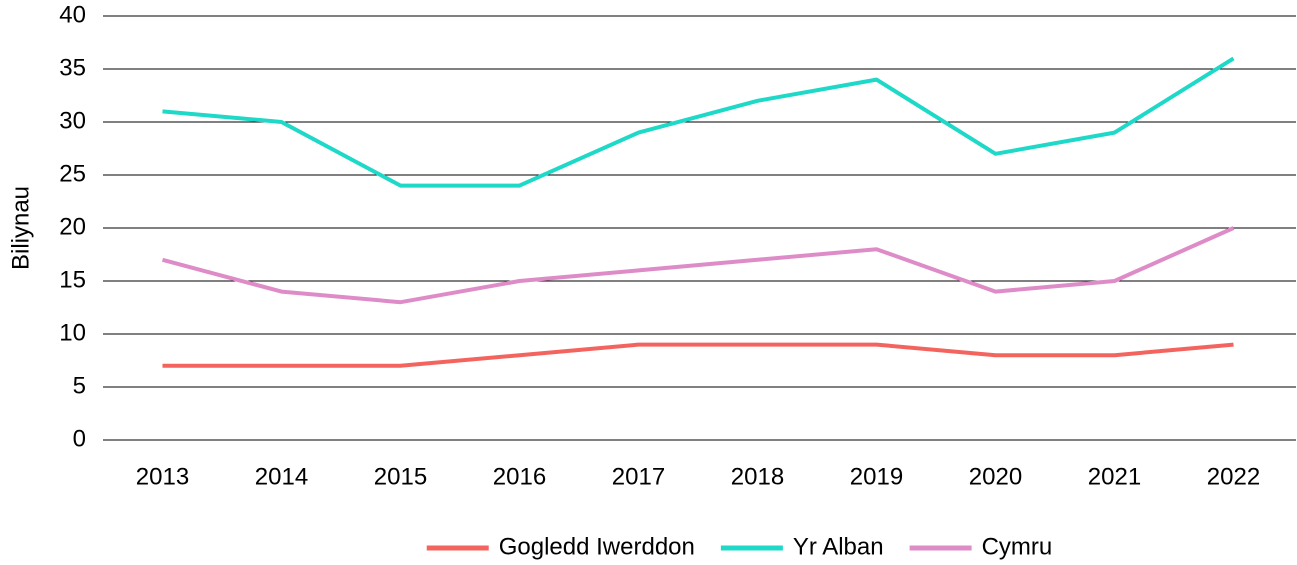 The image size is (1297, 565). I want to click on y-tick-label: 5, so click(79, 385).